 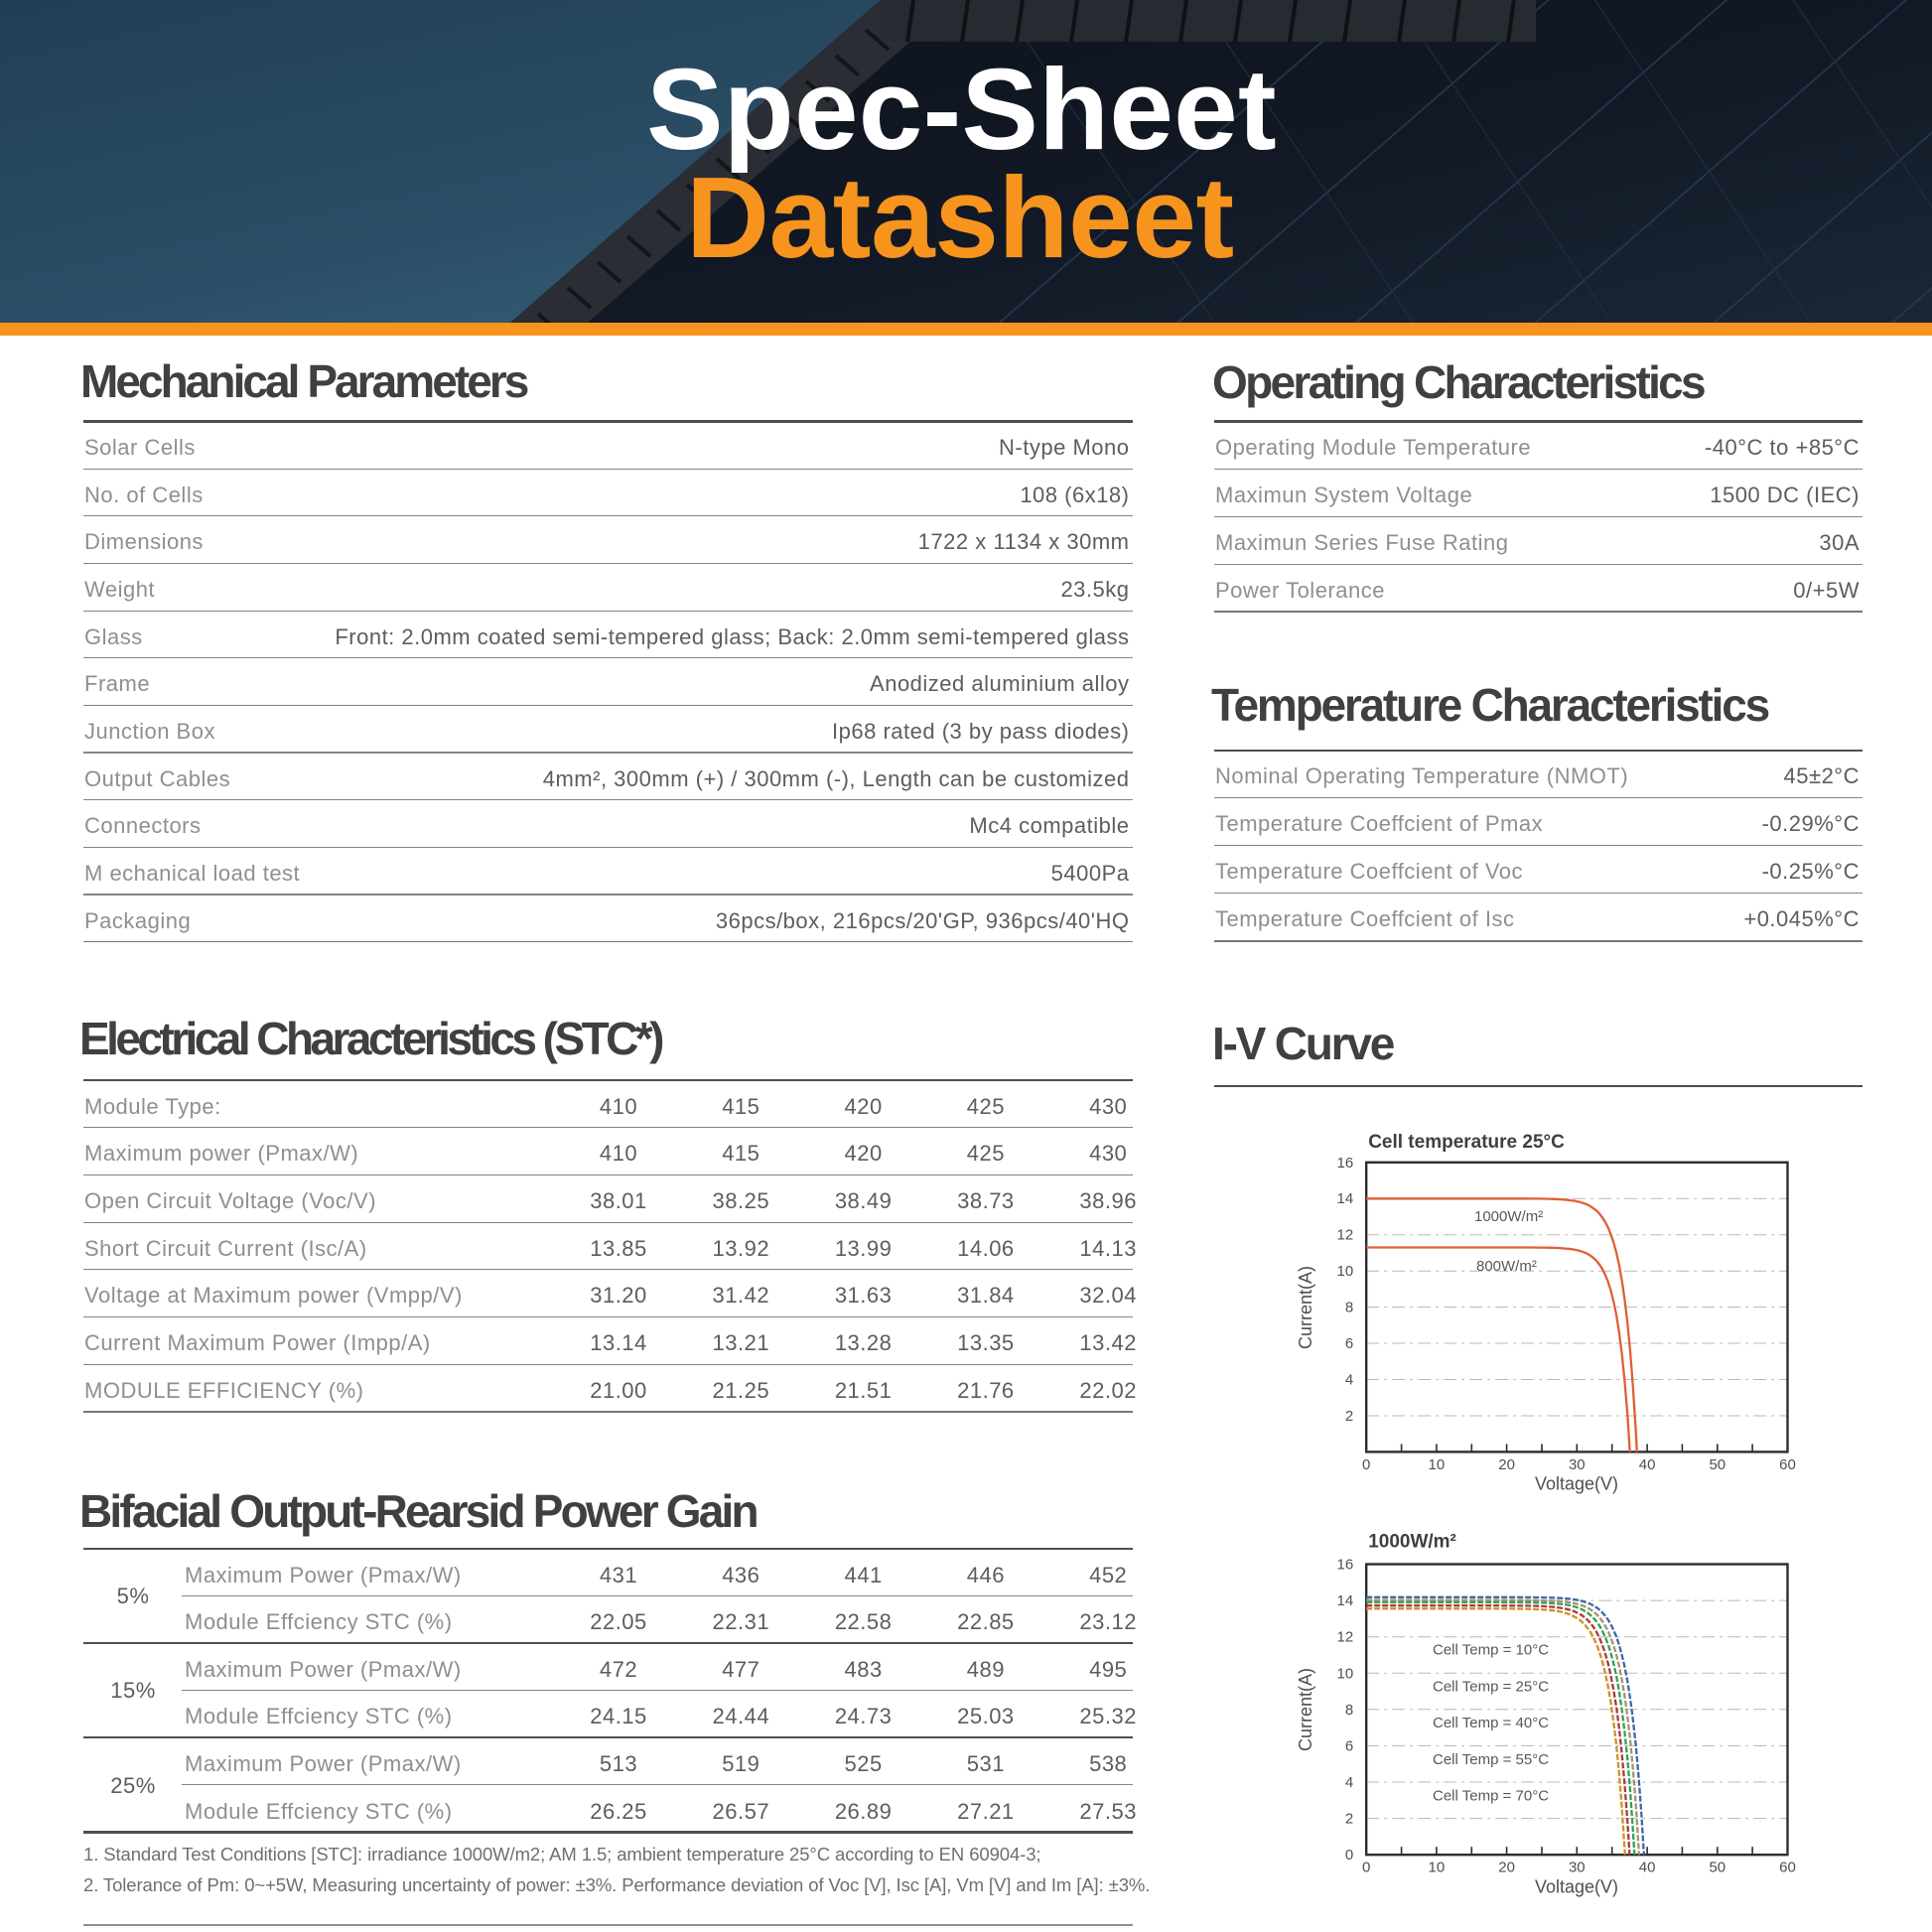 I want to click on svg-text: Cell Temp = 10°C, so click(x=1491, y=1650).